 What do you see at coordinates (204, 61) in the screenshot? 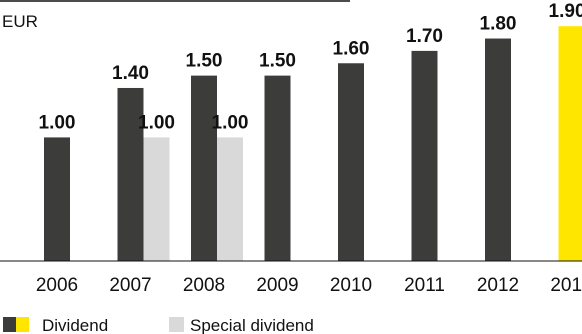
I see `value-label-dividend-2008: 1.50` at bounding box center [204, 61].